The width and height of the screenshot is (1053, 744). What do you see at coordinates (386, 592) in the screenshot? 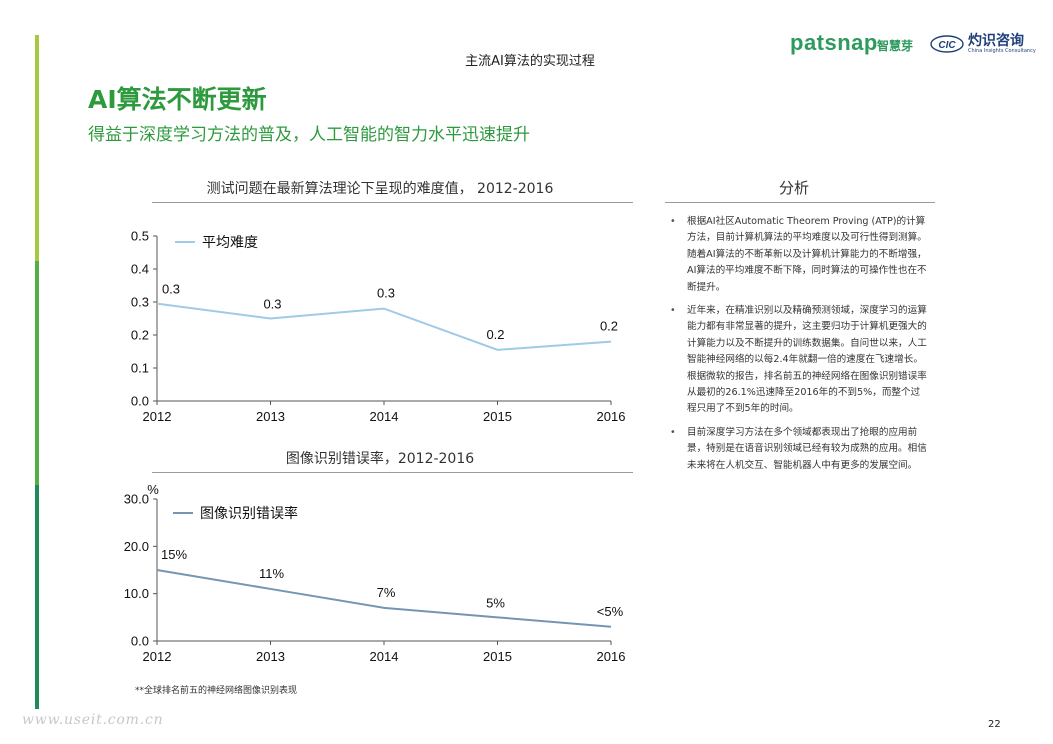
I see `chart2-data-label: 7%` at bounding box center [386, 592].